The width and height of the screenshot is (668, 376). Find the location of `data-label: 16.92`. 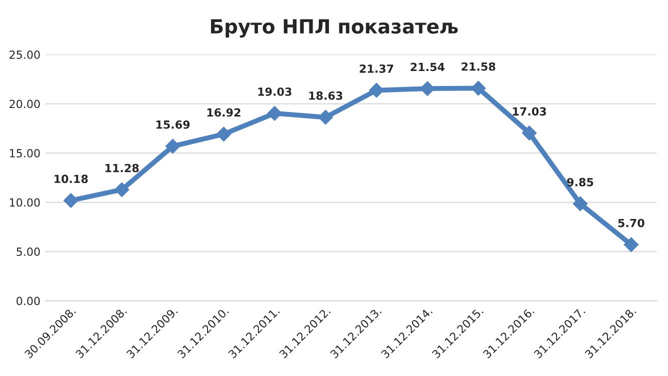

data-label: 16.92 is located at coordinates (223, 112).